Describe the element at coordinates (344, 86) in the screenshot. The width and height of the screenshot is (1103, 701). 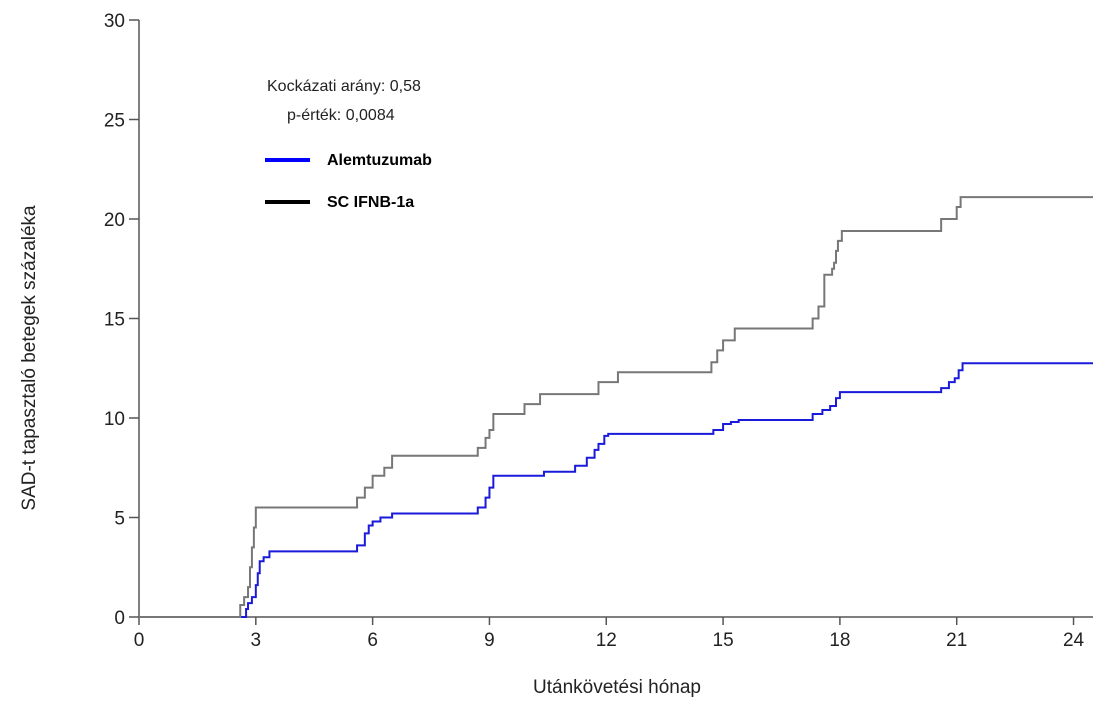
I see `hazard-ratio-annotation: Kockázati arány: 0,58` at that location.